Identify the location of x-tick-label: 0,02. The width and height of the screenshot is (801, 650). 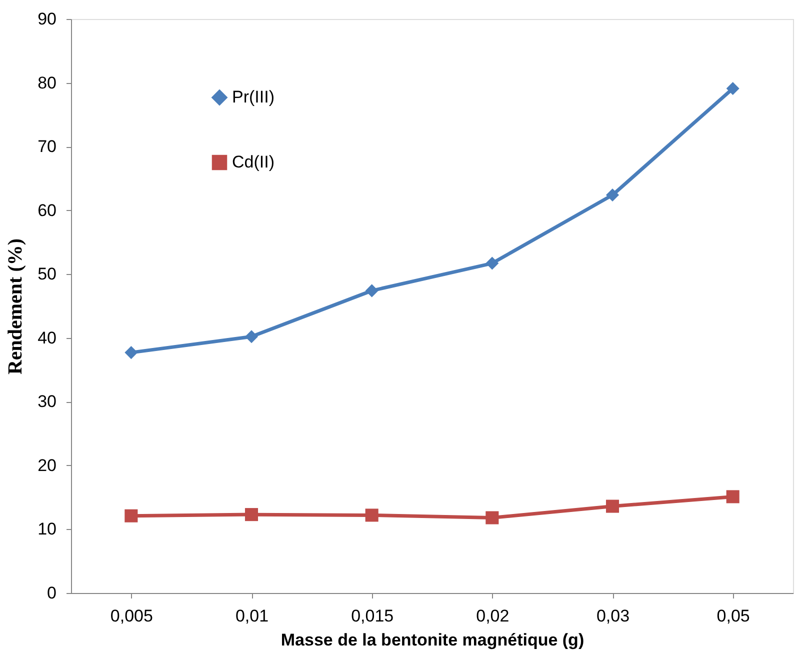
(493, 616).